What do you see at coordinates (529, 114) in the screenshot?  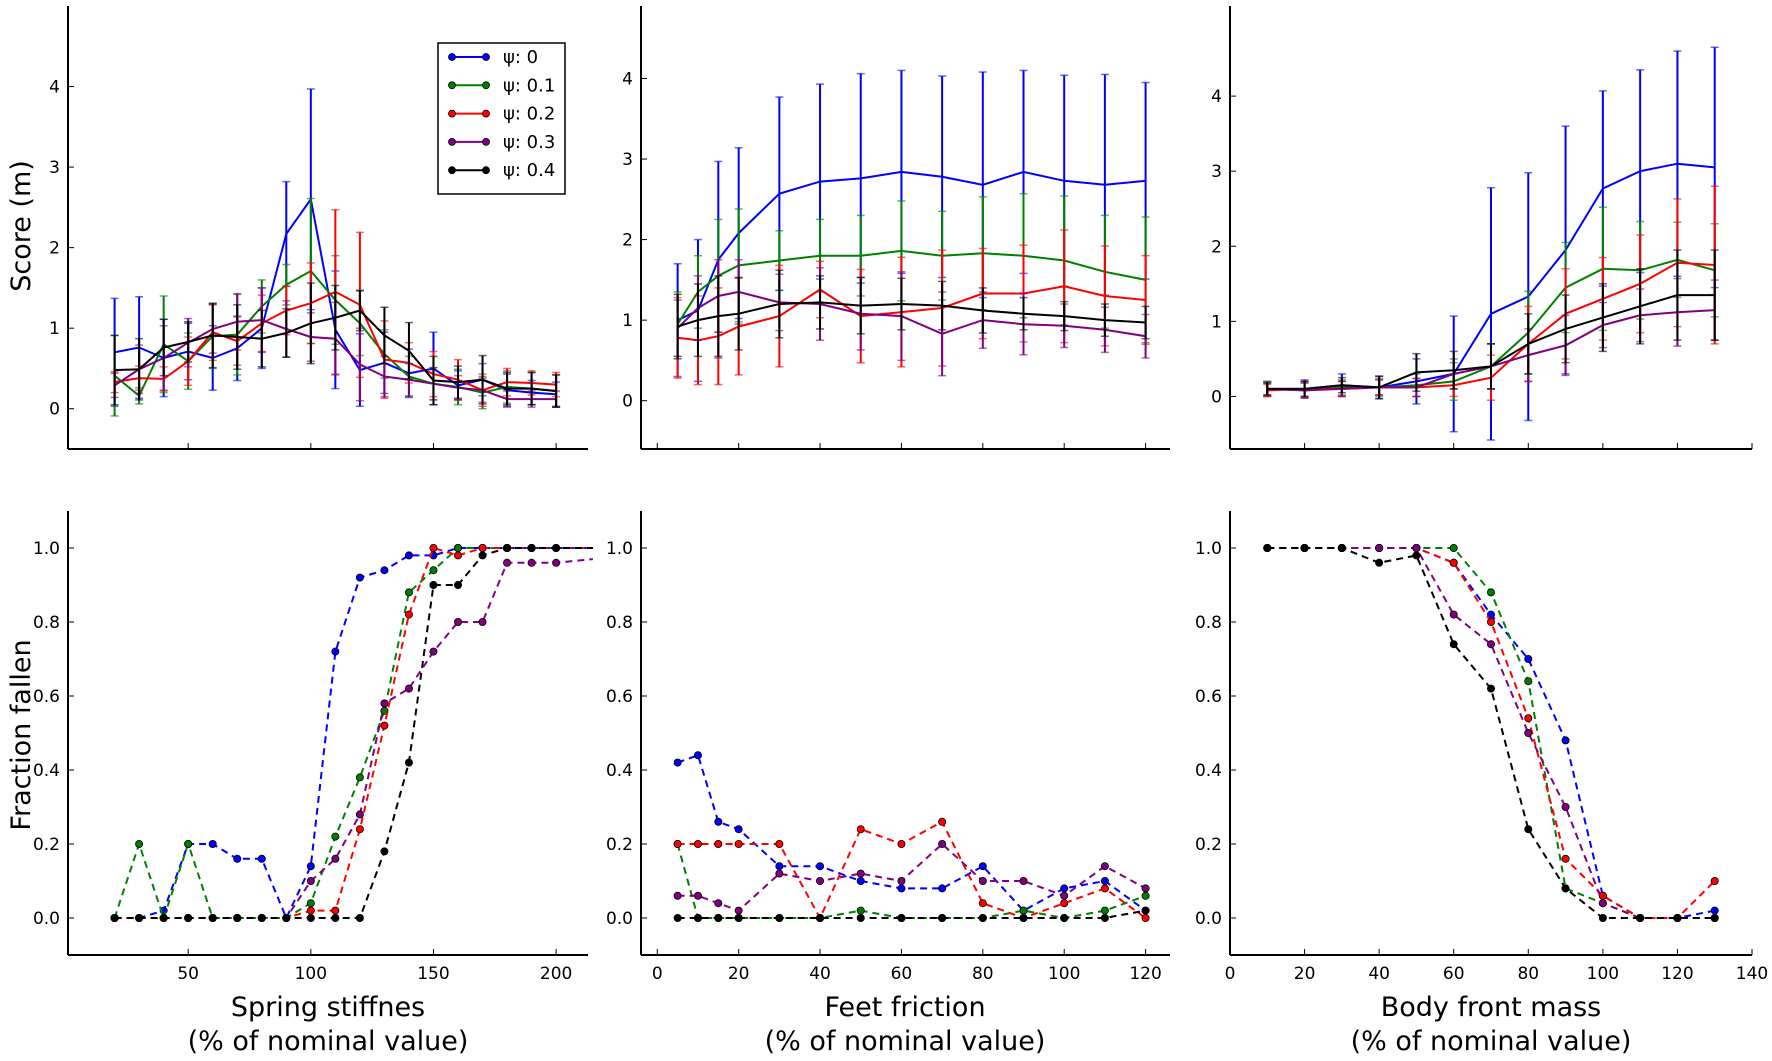 I see `legend-label: ψ: 0.2` at bounding box center [529, 114].